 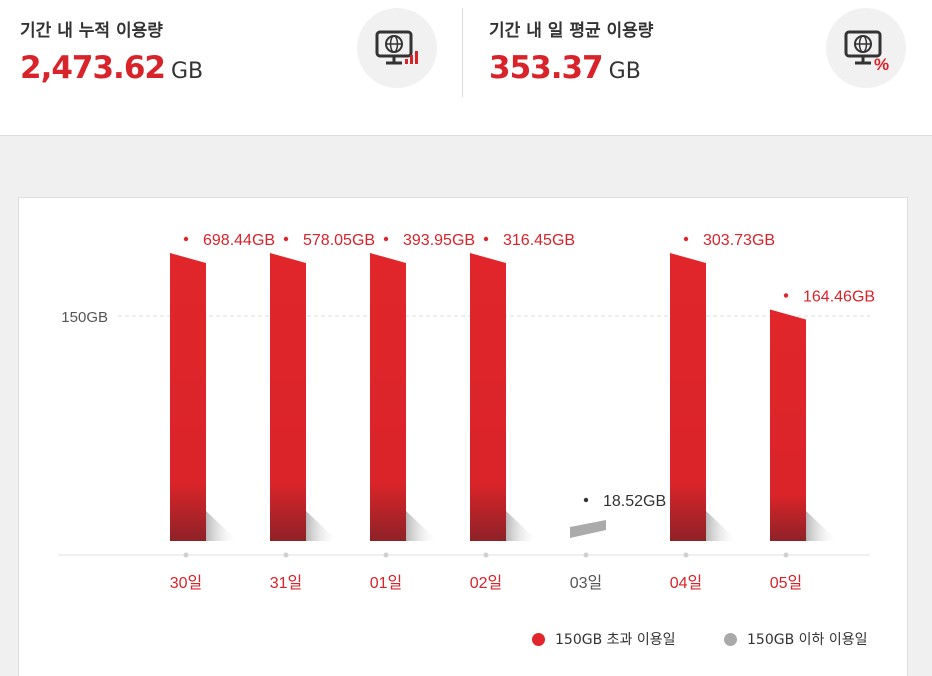 What do you see at coordinates (439, 240) in the screenshot?
I see `value-label-2: 393.95GB` at bounding box center [439, 240].